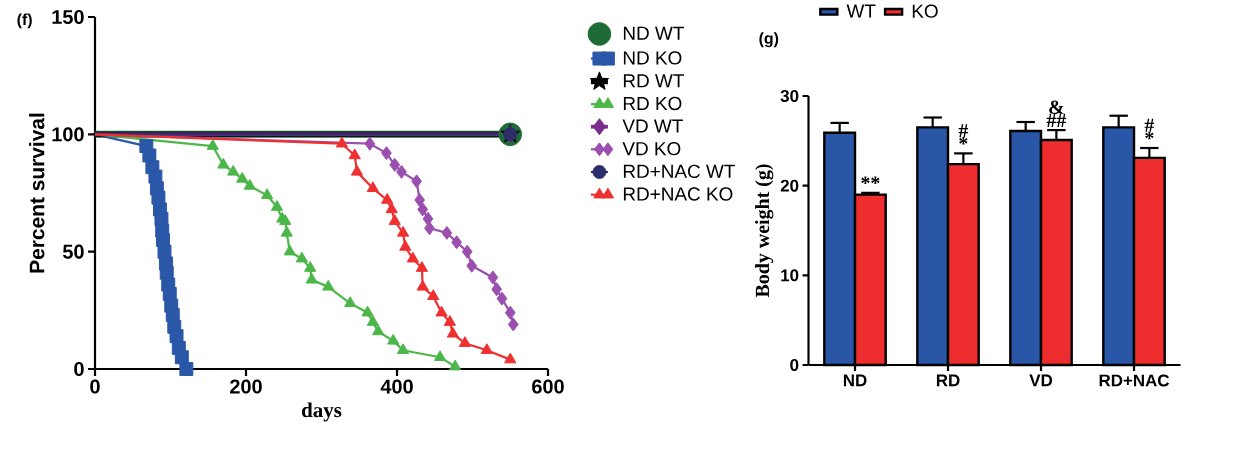  What do you see at coordinates (396, 386) in the screenshot?
I see `x-tick-label: 400` at bounding box center [396, 386].